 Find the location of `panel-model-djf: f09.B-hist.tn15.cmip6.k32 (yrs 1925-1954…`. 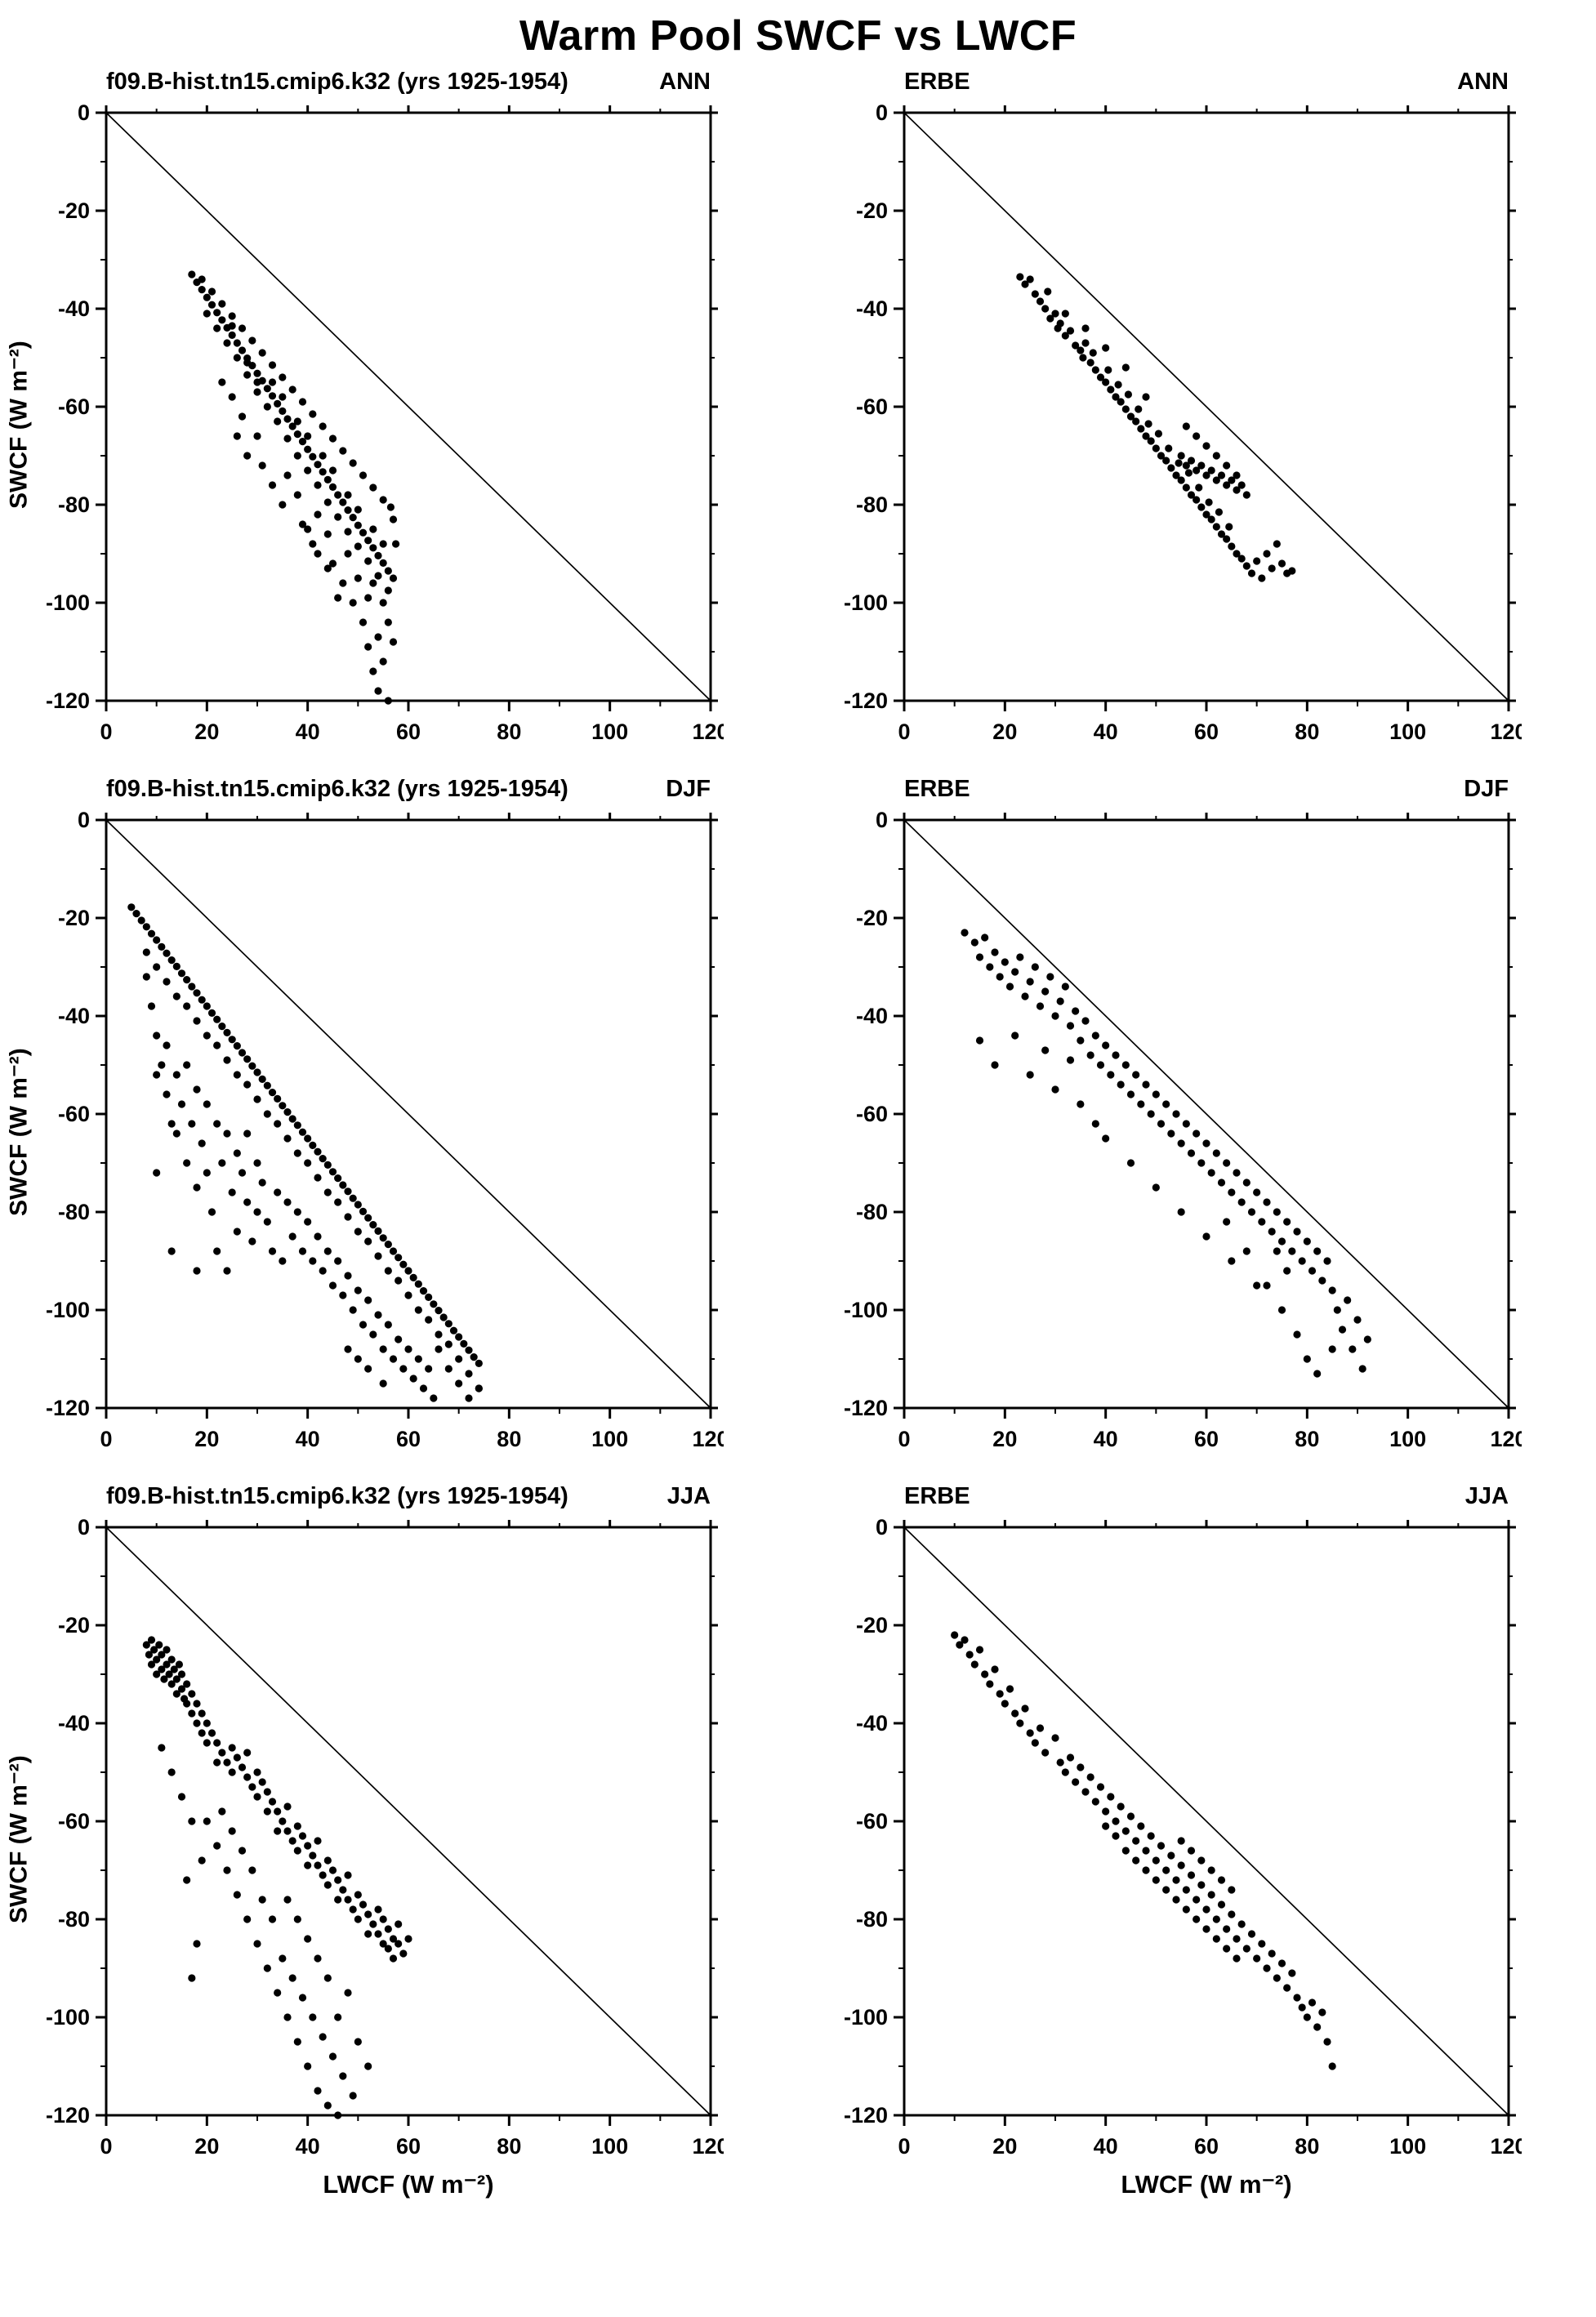

panel-model-djf: f09.B-hist.tn15.cmip6.k32 (yrs 1925-1954… is located at coordinates (399, 1116).